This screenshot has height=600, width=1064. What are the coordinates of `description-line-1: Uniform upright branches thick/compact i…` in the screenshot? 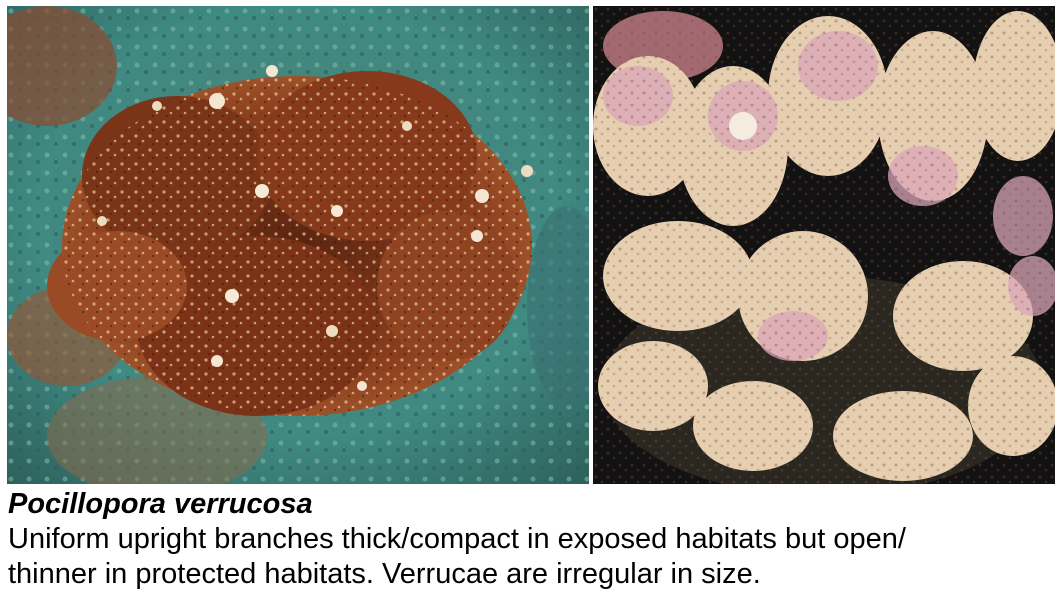 It's located at (457, 539).